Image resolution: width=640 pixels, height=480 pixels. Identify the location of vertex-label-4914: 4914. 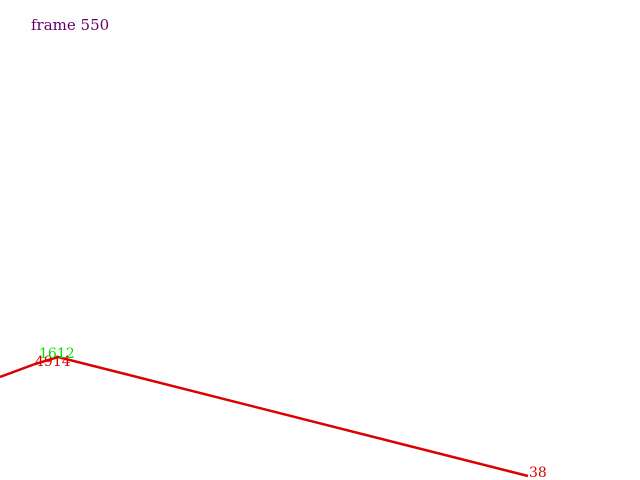
(53, 362).